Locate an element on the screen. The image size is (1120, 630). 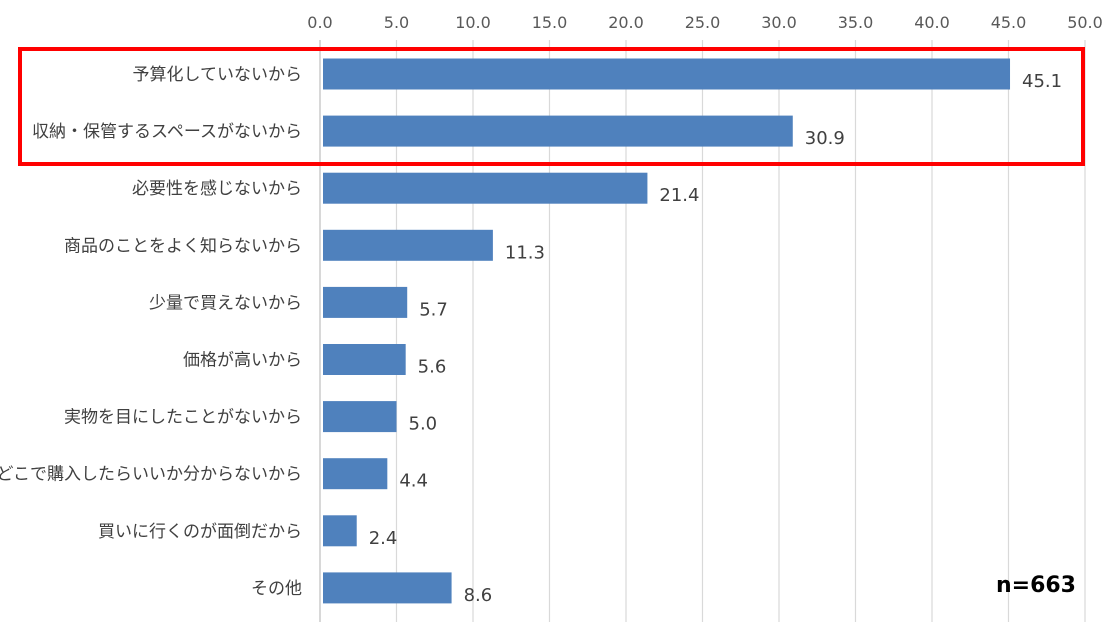
category-label: その他 is located at coordinates (276, 589).